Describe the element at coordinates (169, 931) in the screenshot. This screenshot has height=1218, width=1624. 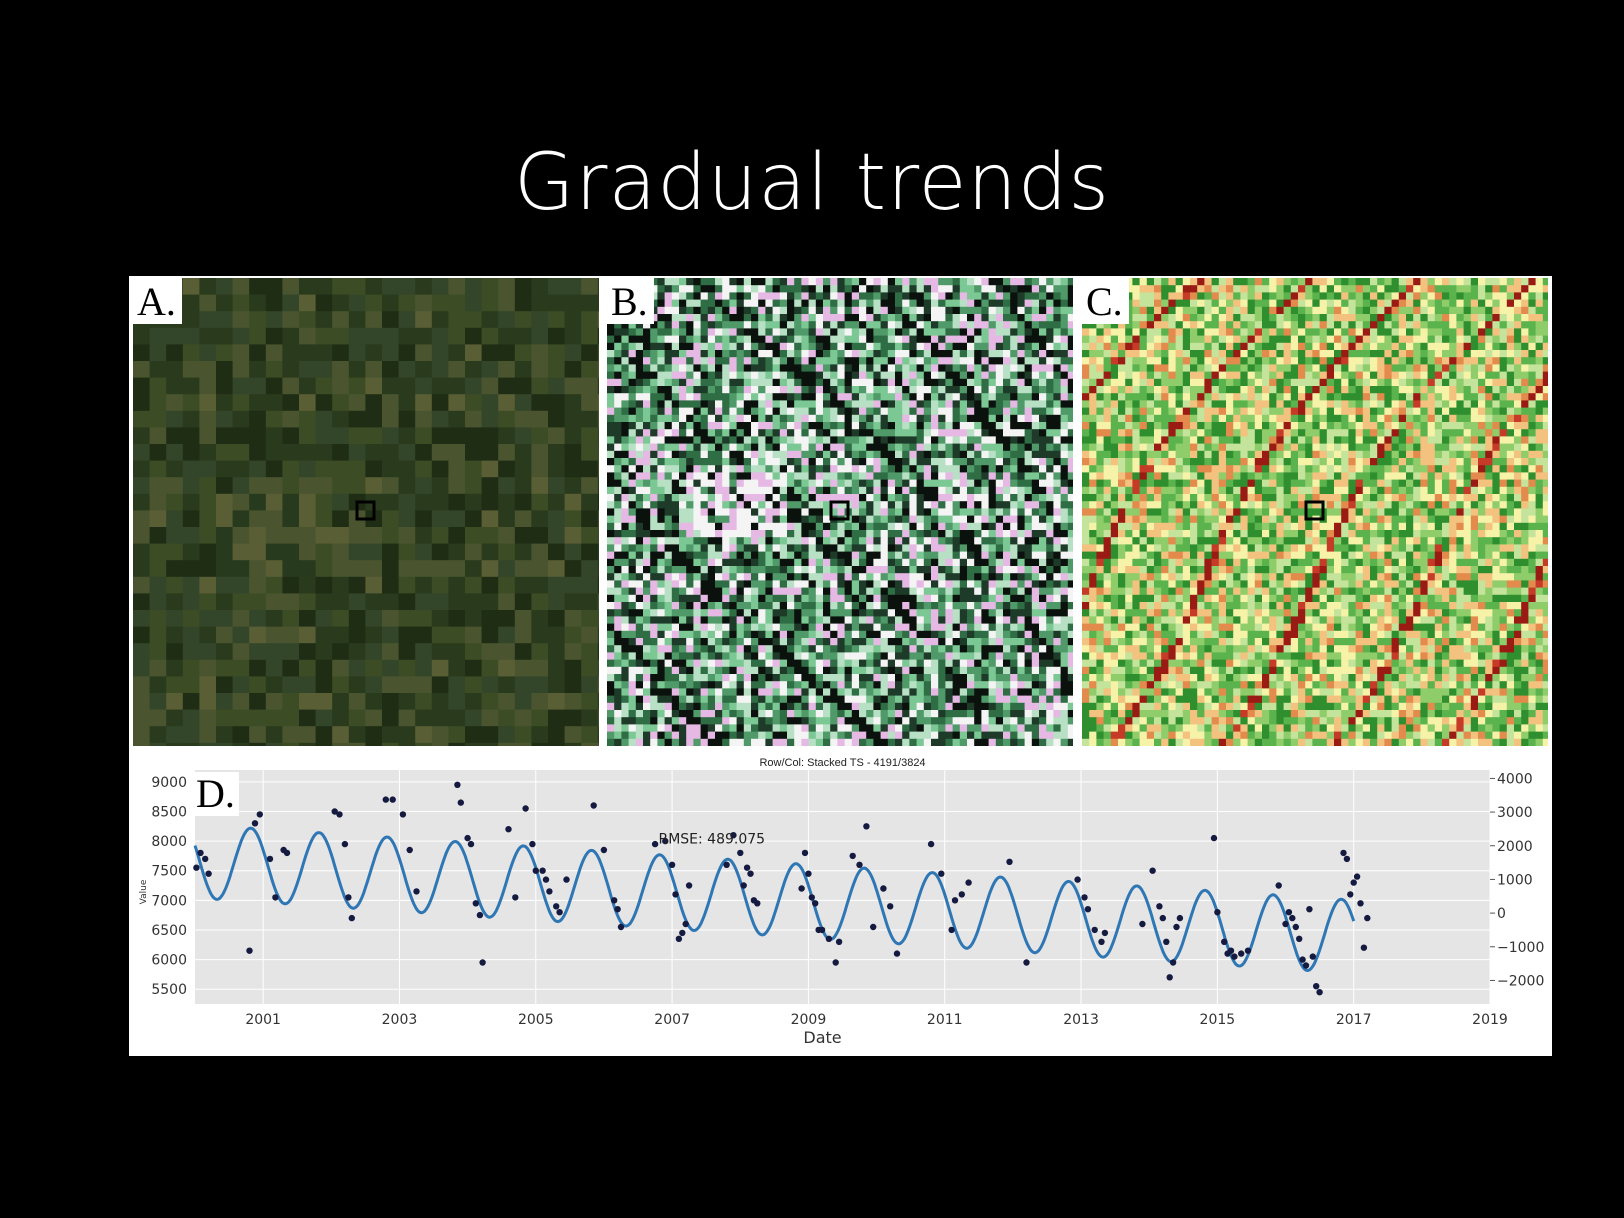
I see `y-tick-label: 6500` at that location.